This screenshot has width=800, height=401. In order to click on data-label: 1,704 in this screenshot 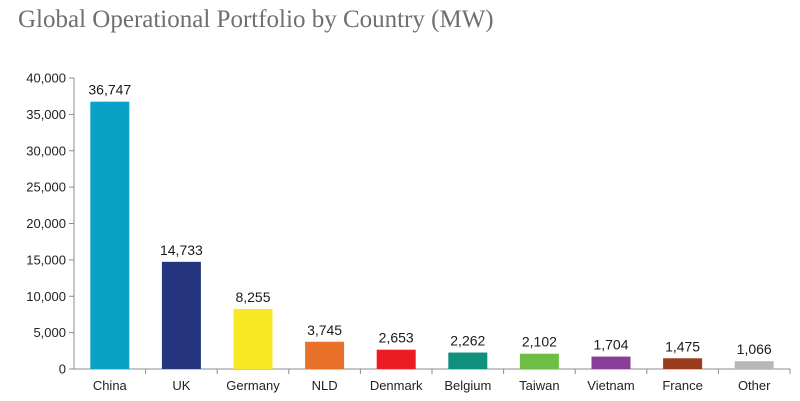, I will do `click(610, 345)`.